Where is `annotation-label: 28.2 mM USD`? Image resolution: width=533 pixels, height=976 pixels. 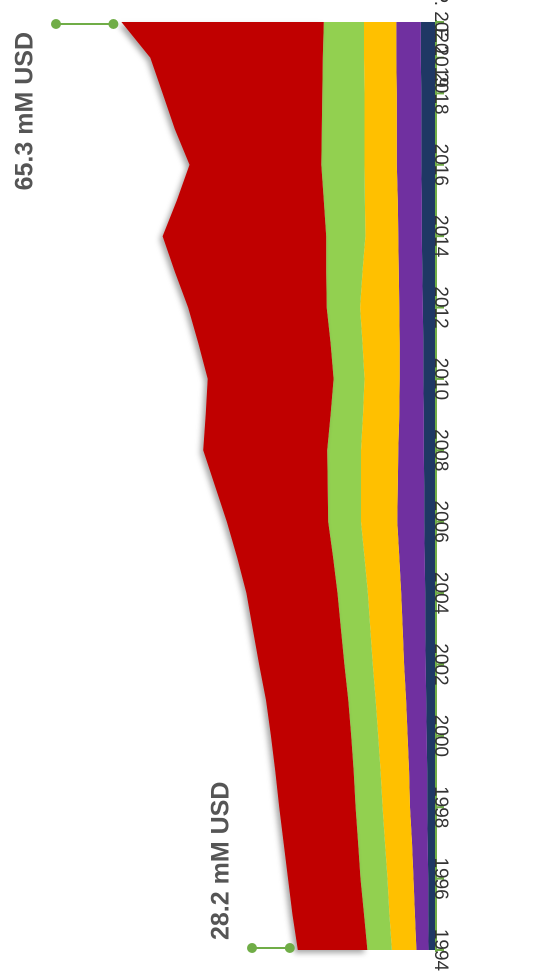
annotation-label: 28.2 mM USD is located at coordinates (221, 861).